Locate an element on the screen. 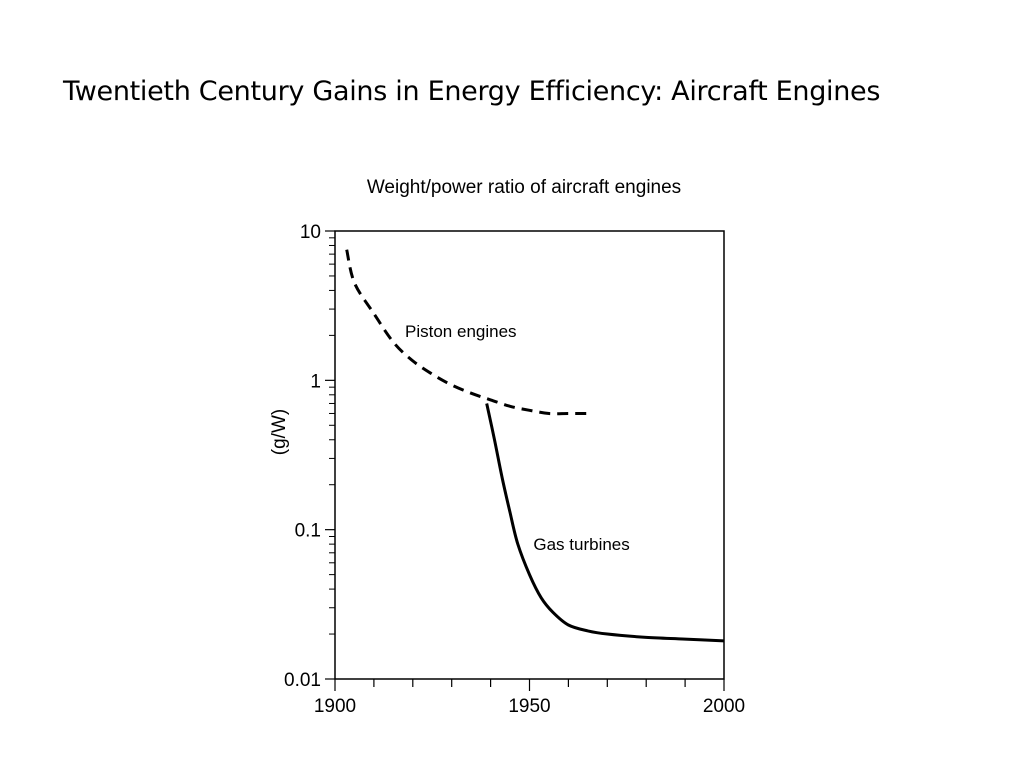 The image size is (1024, 768). x-tick-label: 1950 is located at coordinates (529, 706).